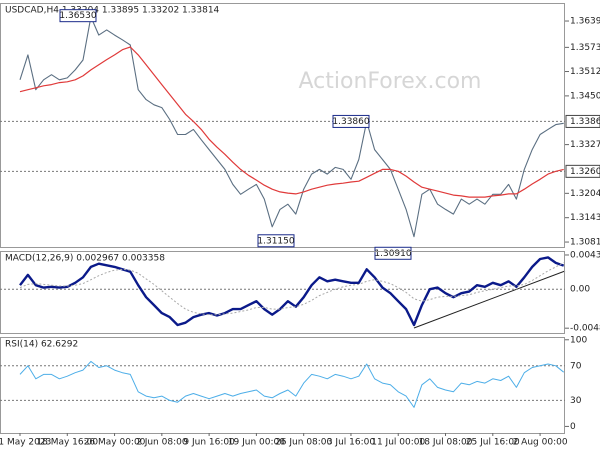 The height and width of the screenshot is (450, 600). What do you see at coordinates (576, 366) in the screenshot?
I see `level-label: 70` at bounding box center [576, 366].